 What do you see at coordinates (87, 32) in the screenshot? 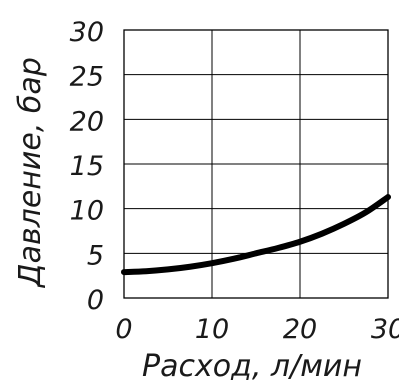
I see `y-tick-label-6: 30` at bounding box center [87, 32].